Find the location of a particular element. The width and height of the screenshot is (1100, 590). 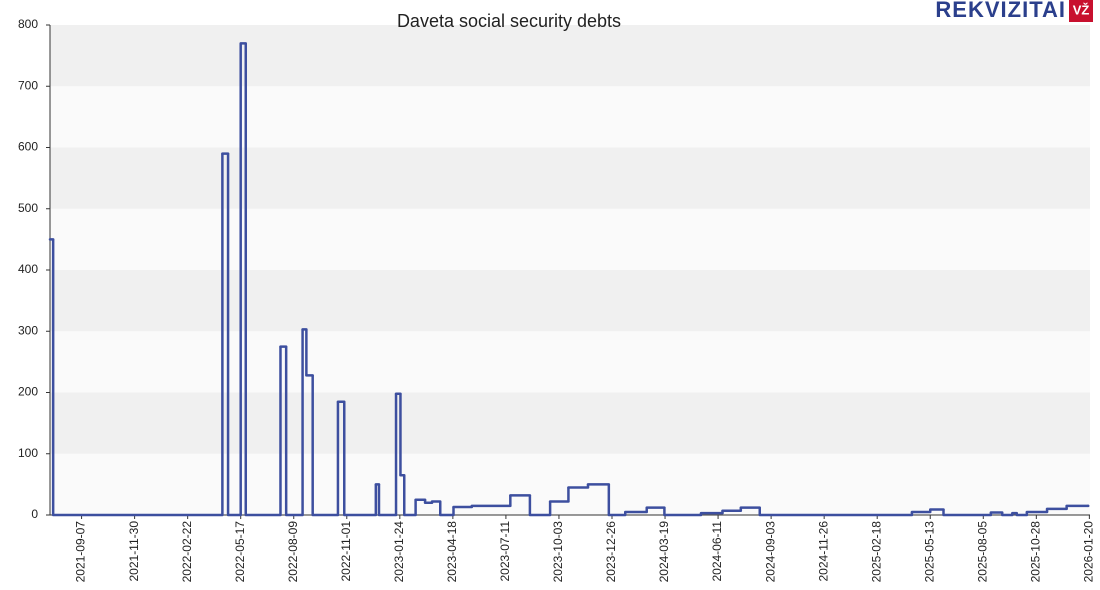

y-tick-label: 700 is located at coordinates (28, 85).